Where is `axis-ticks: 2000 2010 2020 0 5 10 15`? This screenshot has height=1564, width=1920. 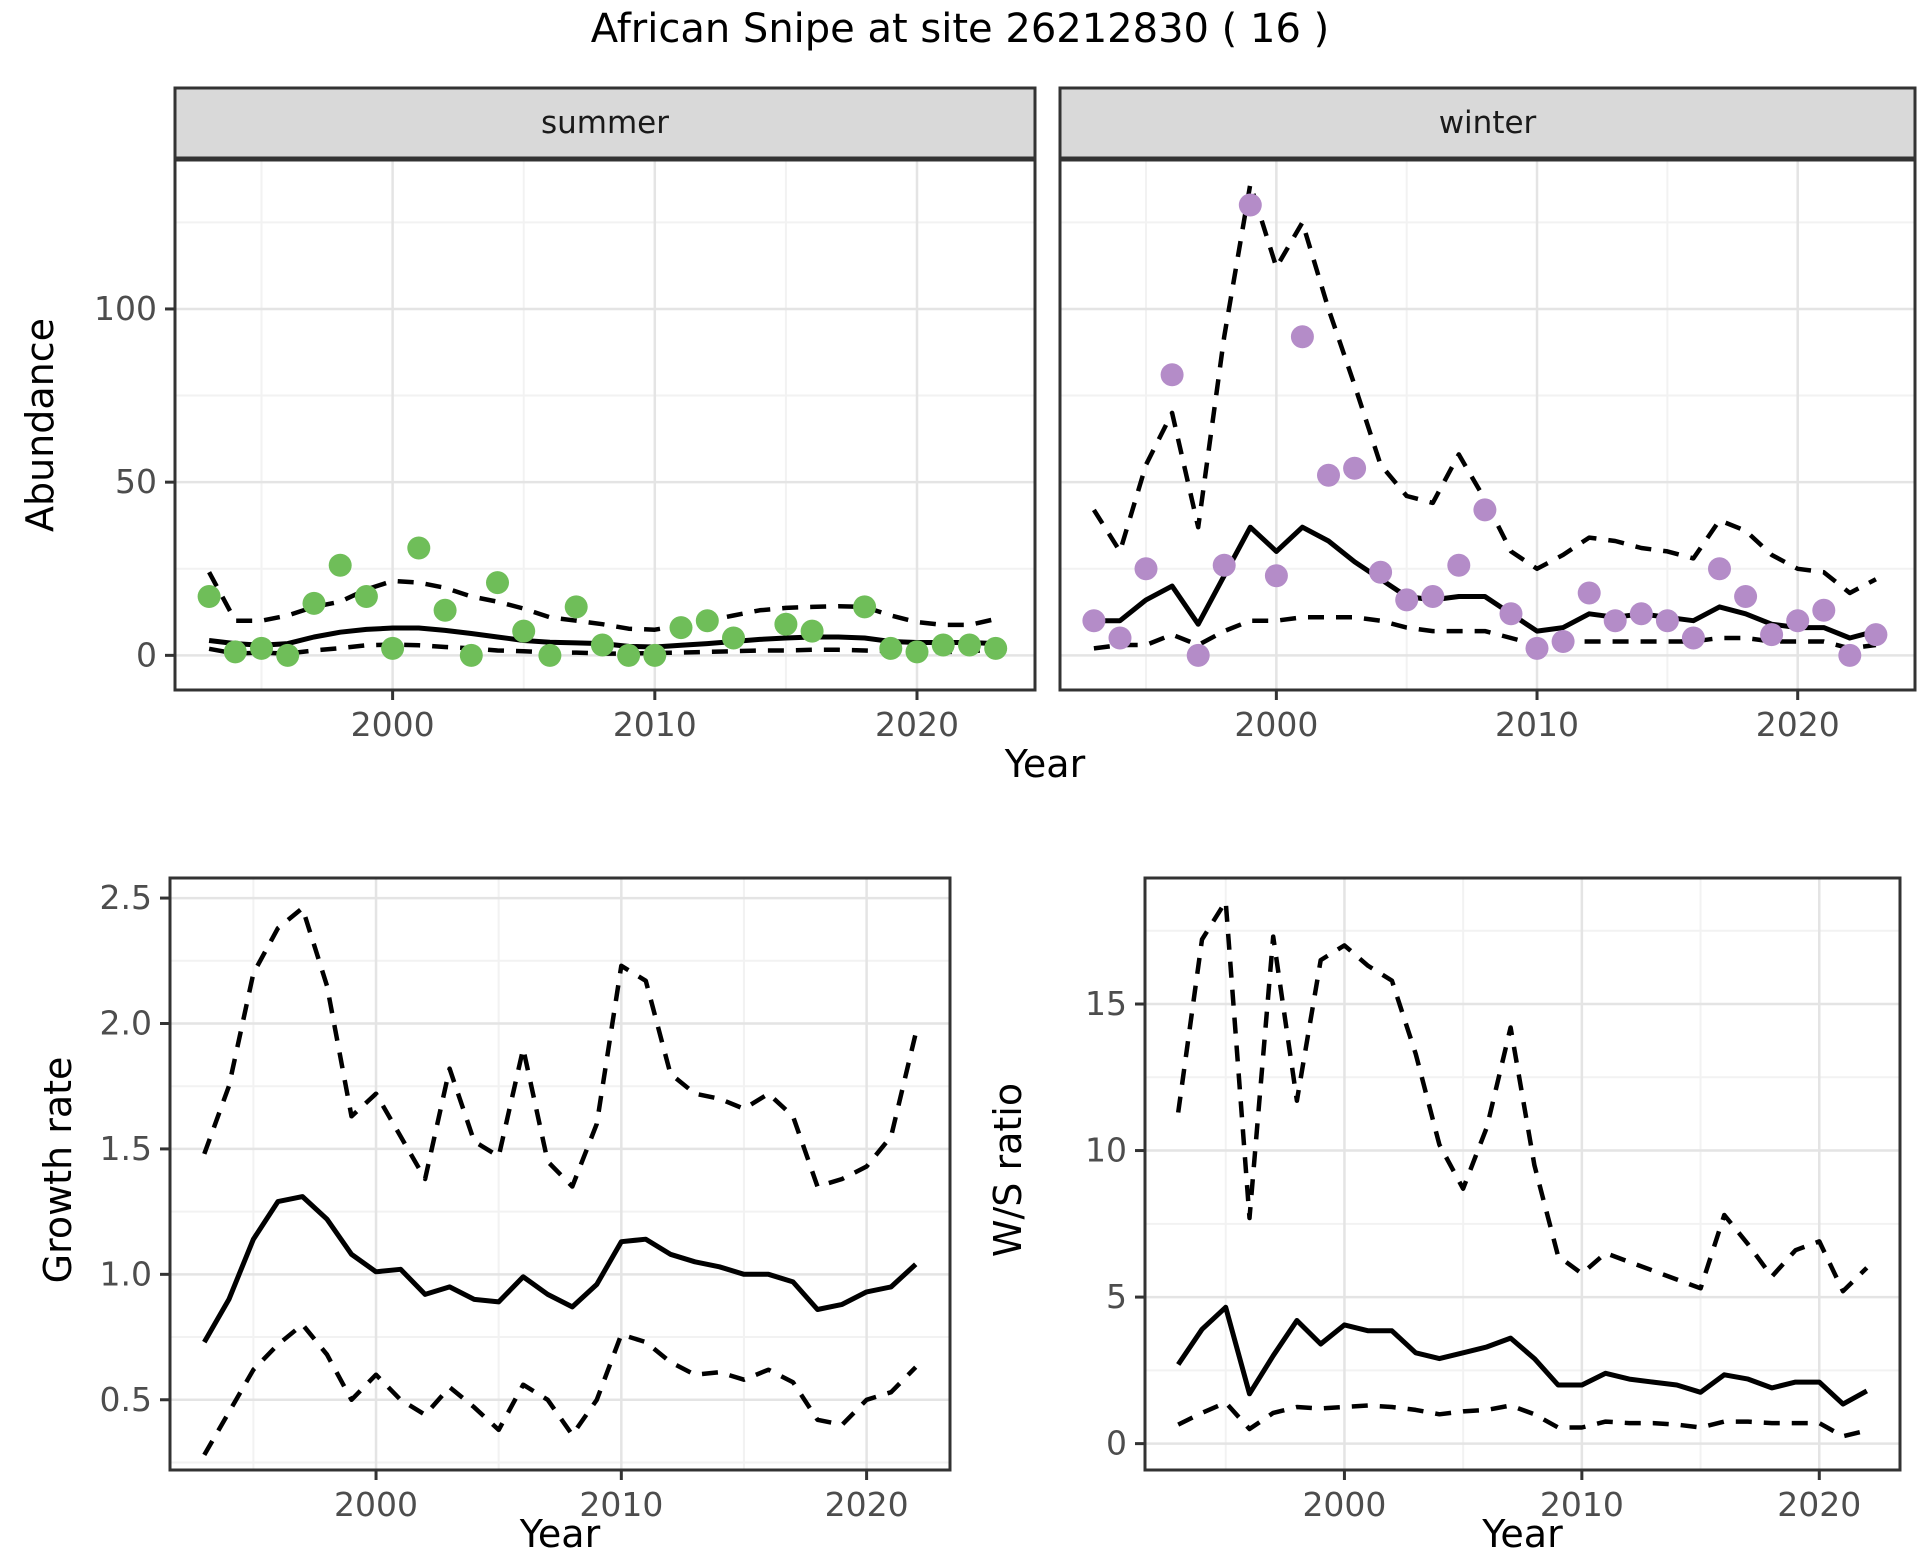 axis-ticks: 2000 2010 2020 0 5 10 15 is located at coordinates (1473, 1254).